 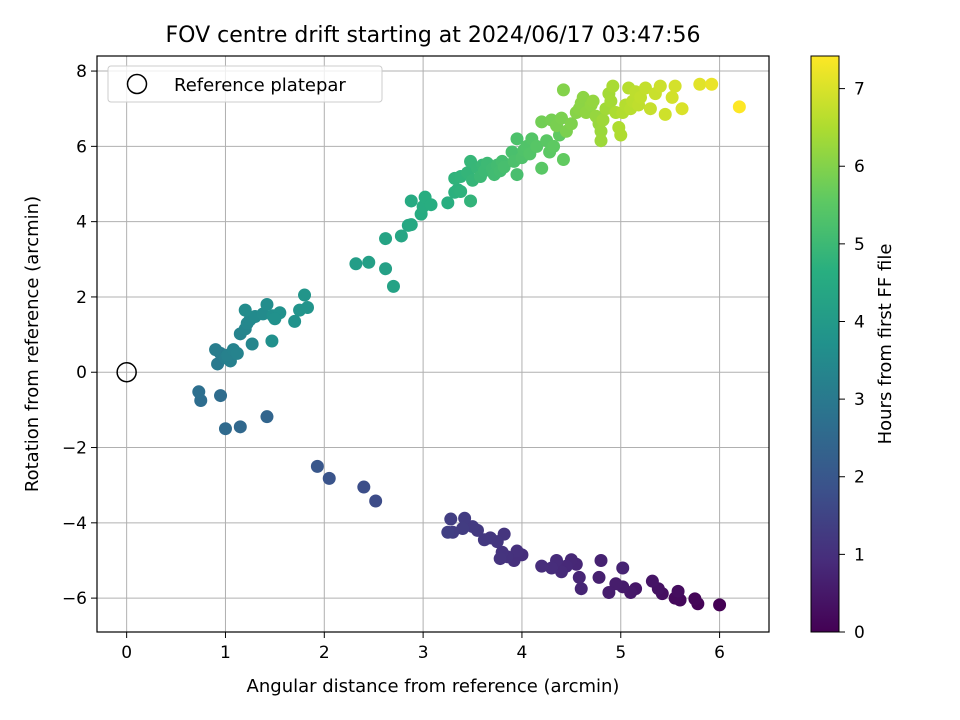 I want to click on y-tick-label: −4, so click(x=74, y=524).